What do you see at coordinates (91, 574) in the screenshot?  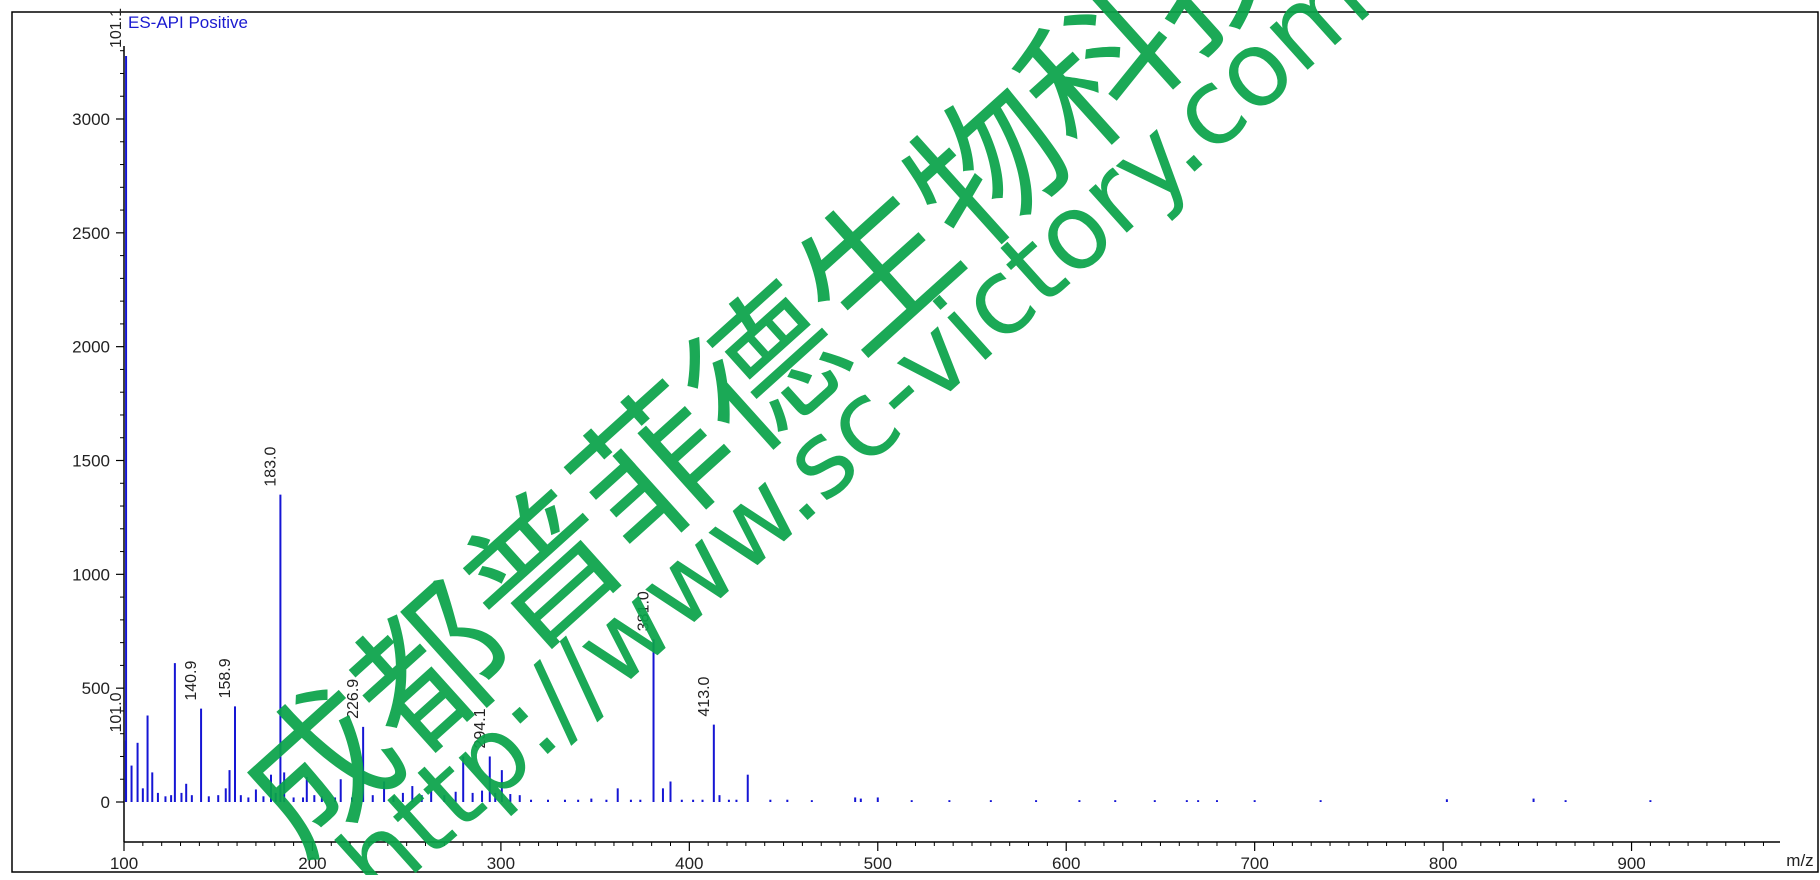 I see `y-tick-label: 1000` at bounding box center [91, 574].